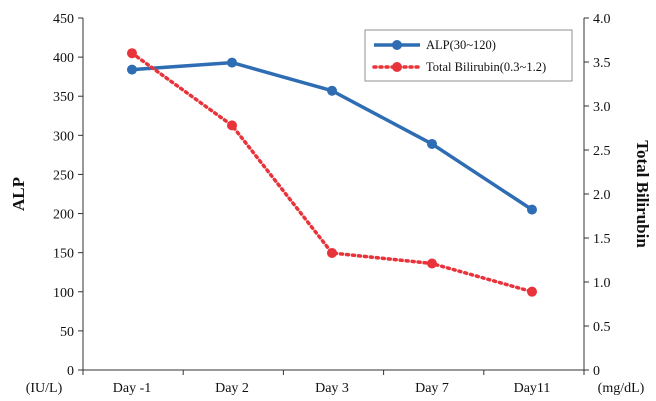  I want to click on left-tick-label: 350, so click(63, 97).